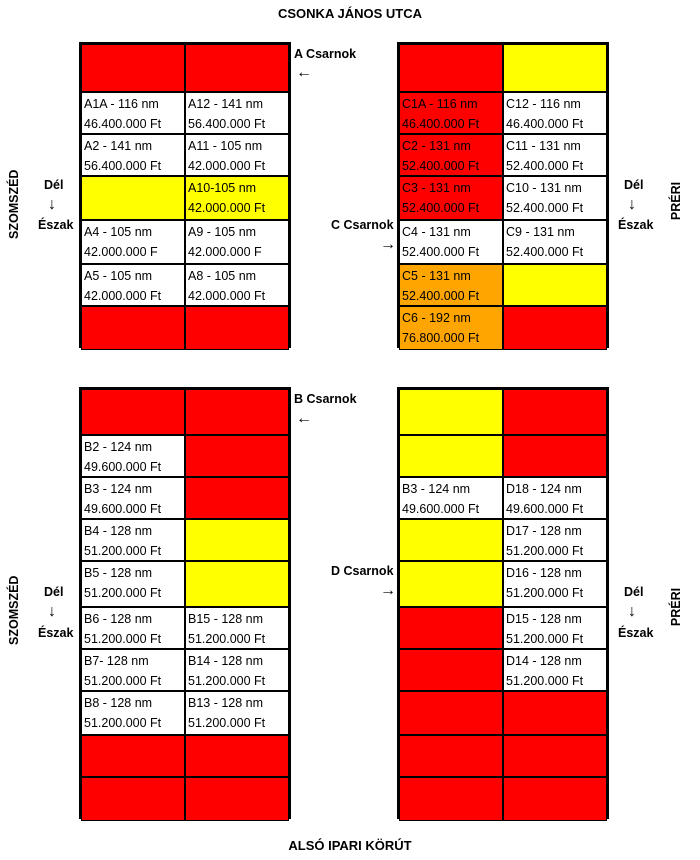 The width and height of the screenshot is (700, 860). What do you see at coordinates (544, 619) in the screenshot?
I see `lot-size-label: D15 - 128 nm` at bounding box center [544, 619].